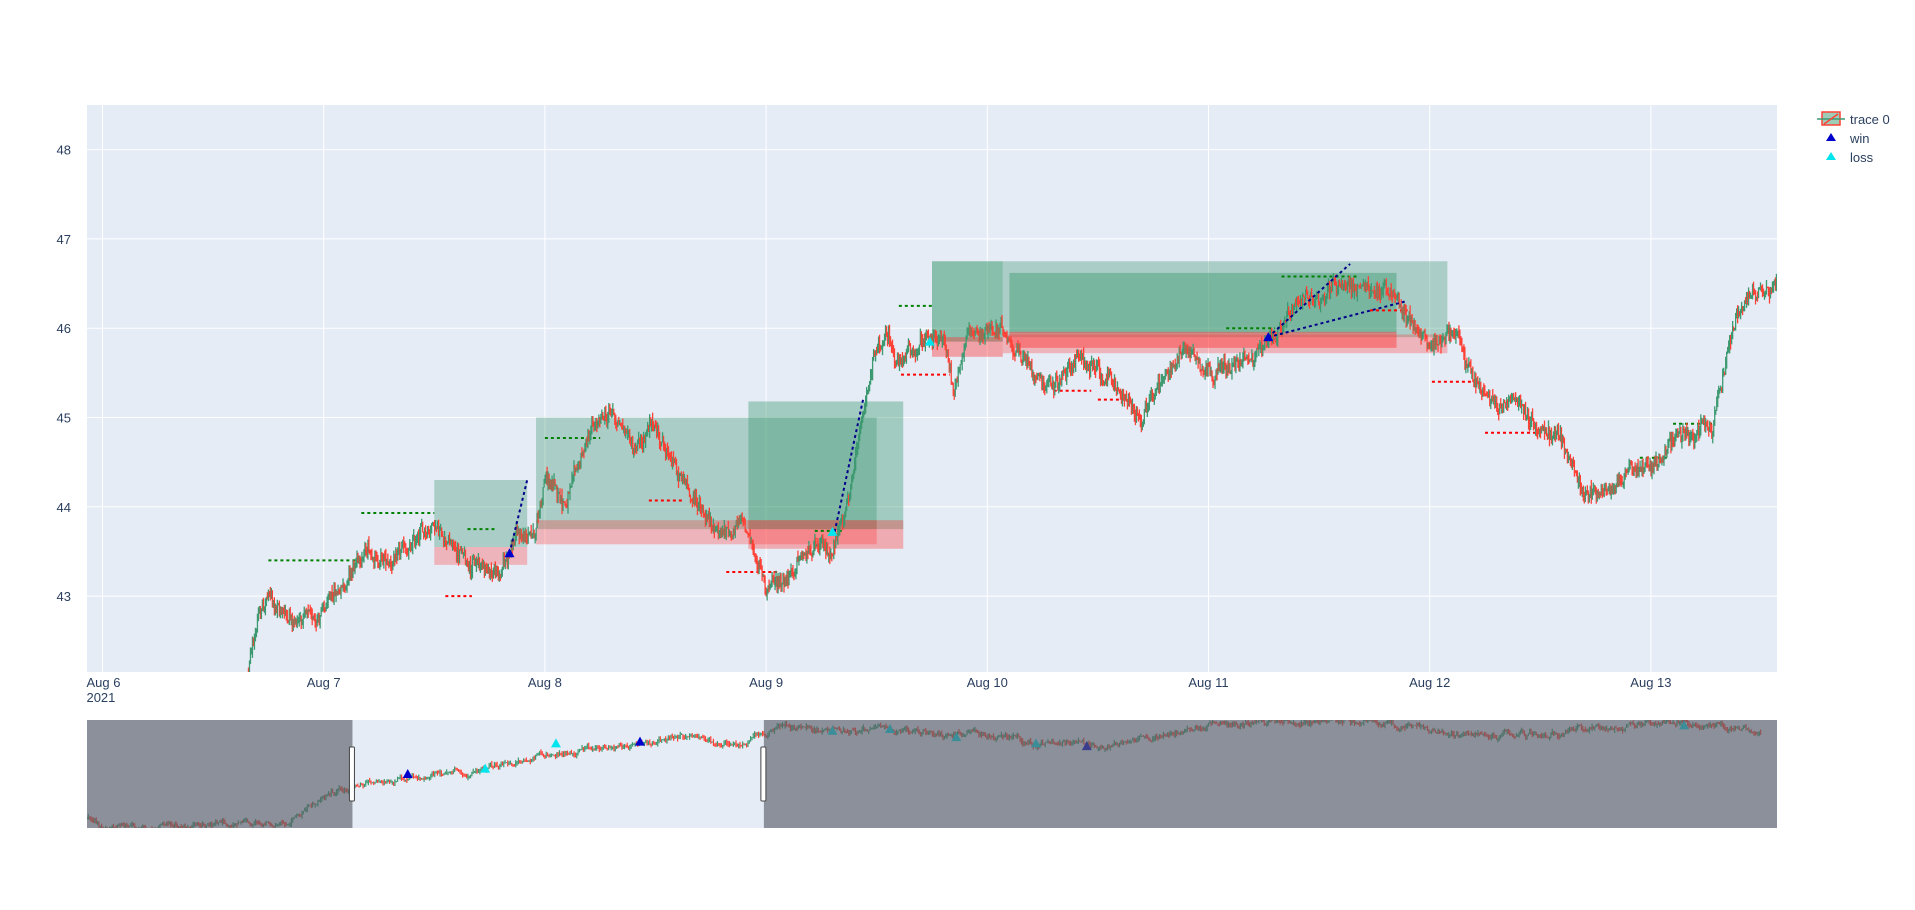  I want to click on range-slider-handle-right, so click(763, 774).